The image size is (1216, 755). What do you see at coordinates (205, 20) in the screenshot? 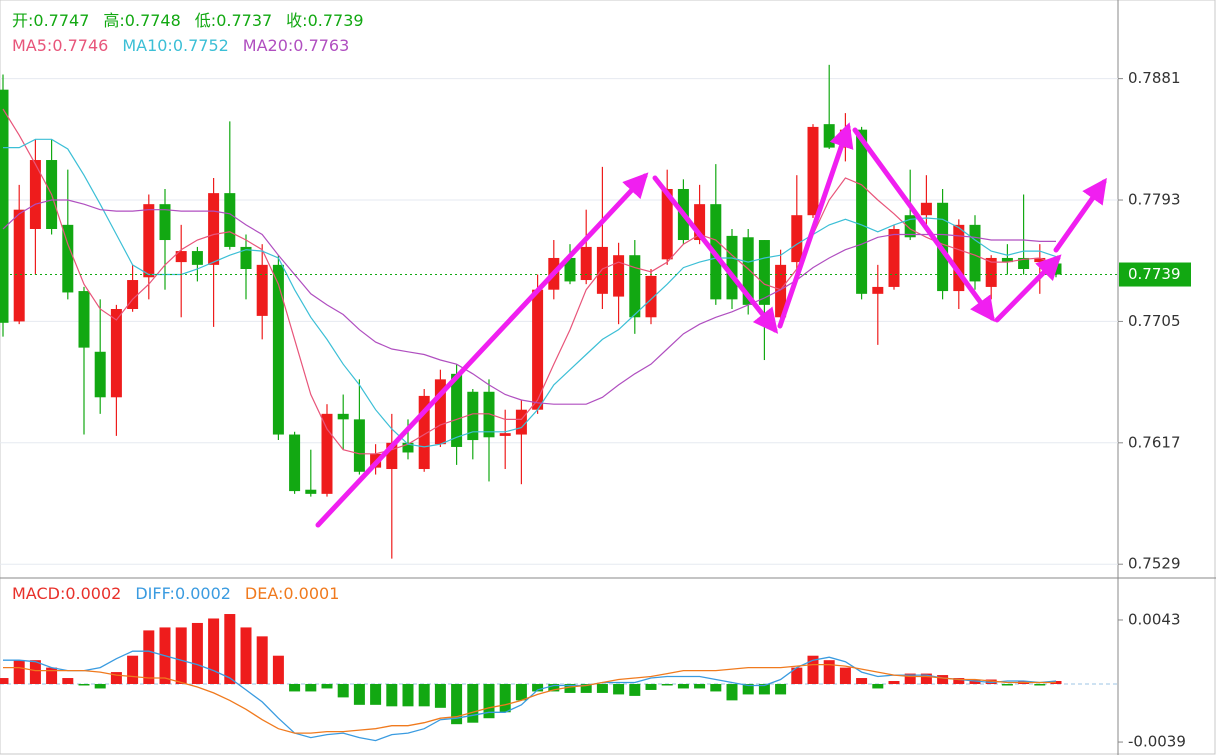
I see `legend-label: 低:` at bounding box center [205, 20].